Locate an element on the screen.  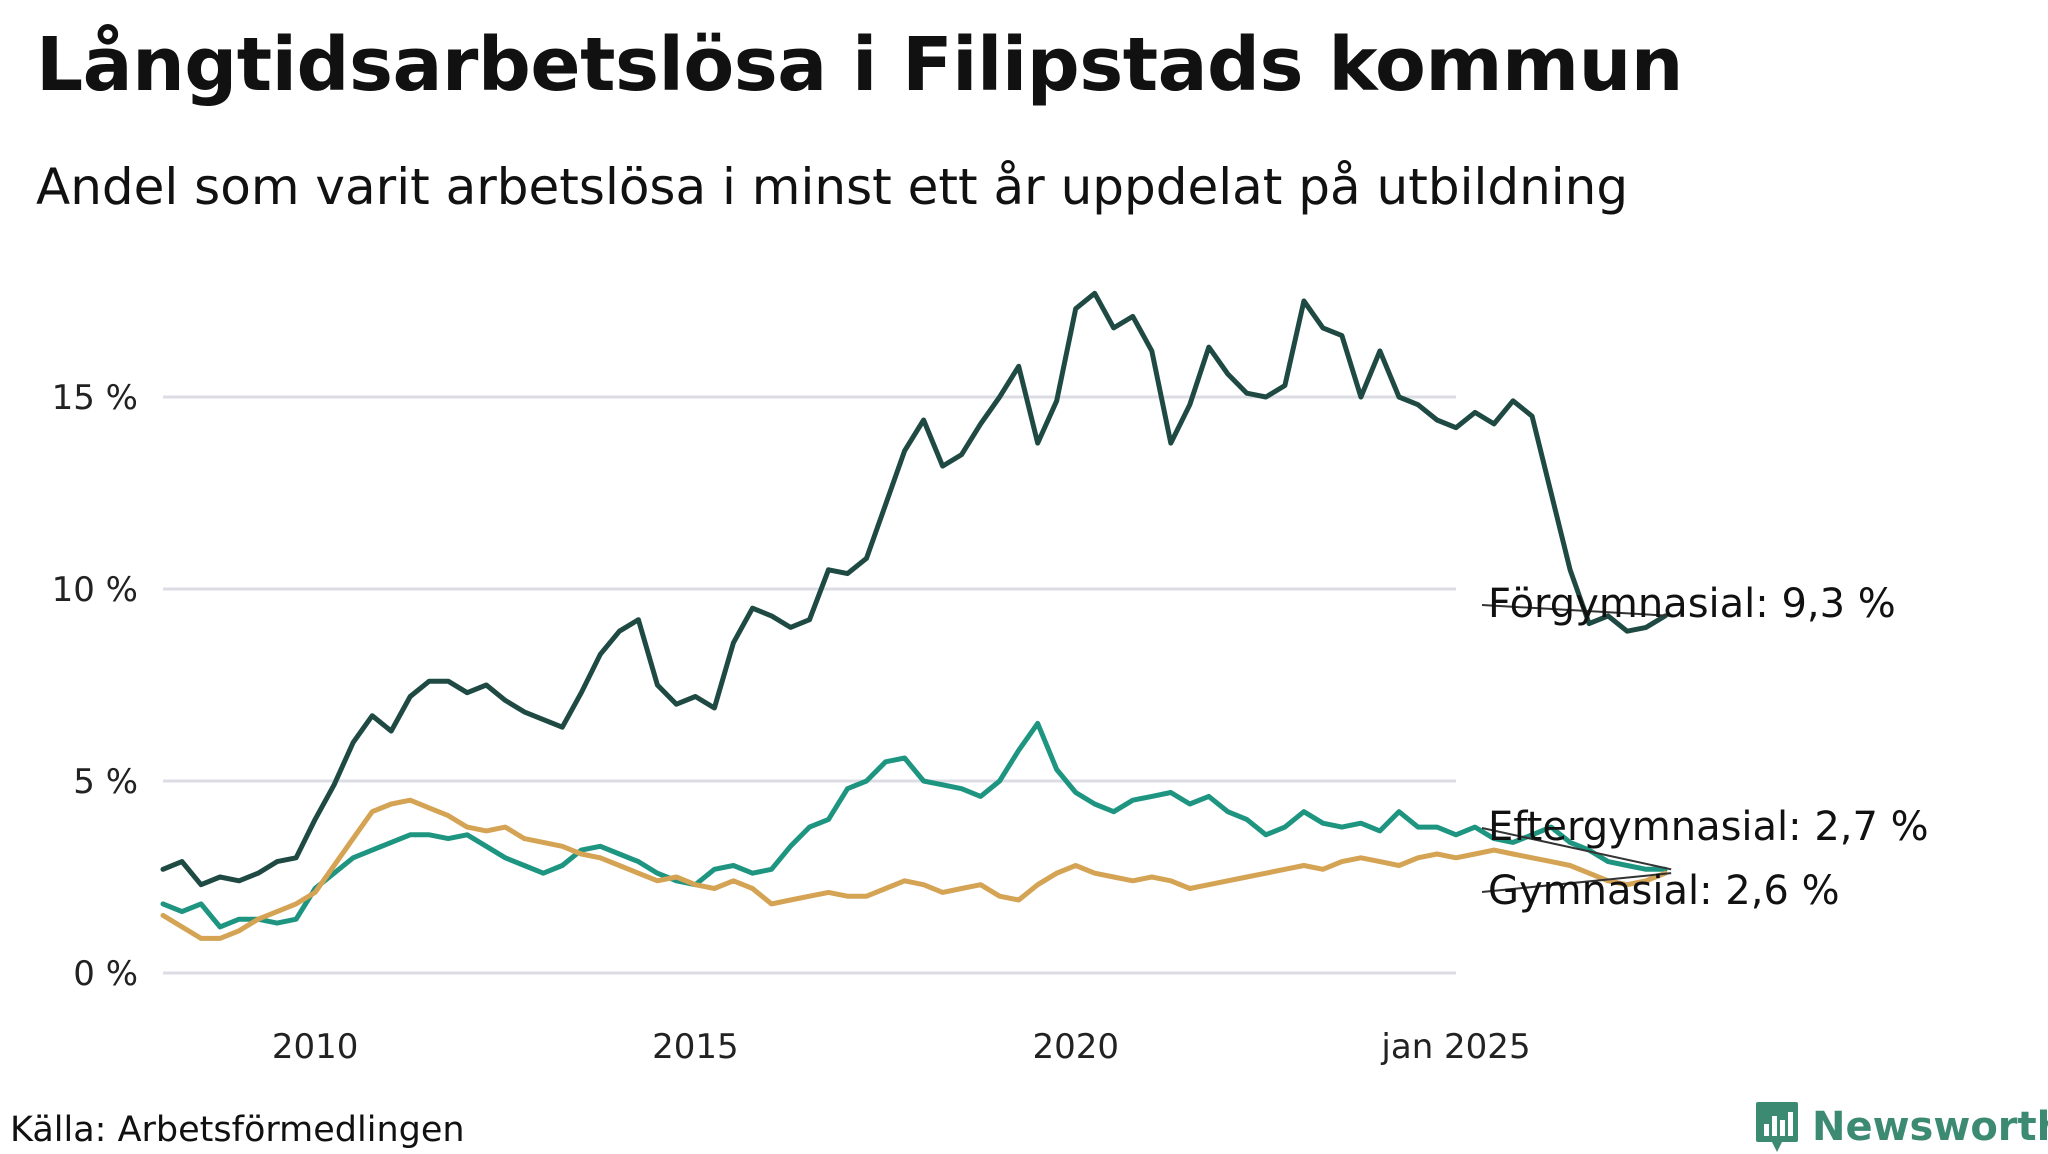
series-end-label: Gymnasial: 2,6 % is located at coordinates (1664, 891).